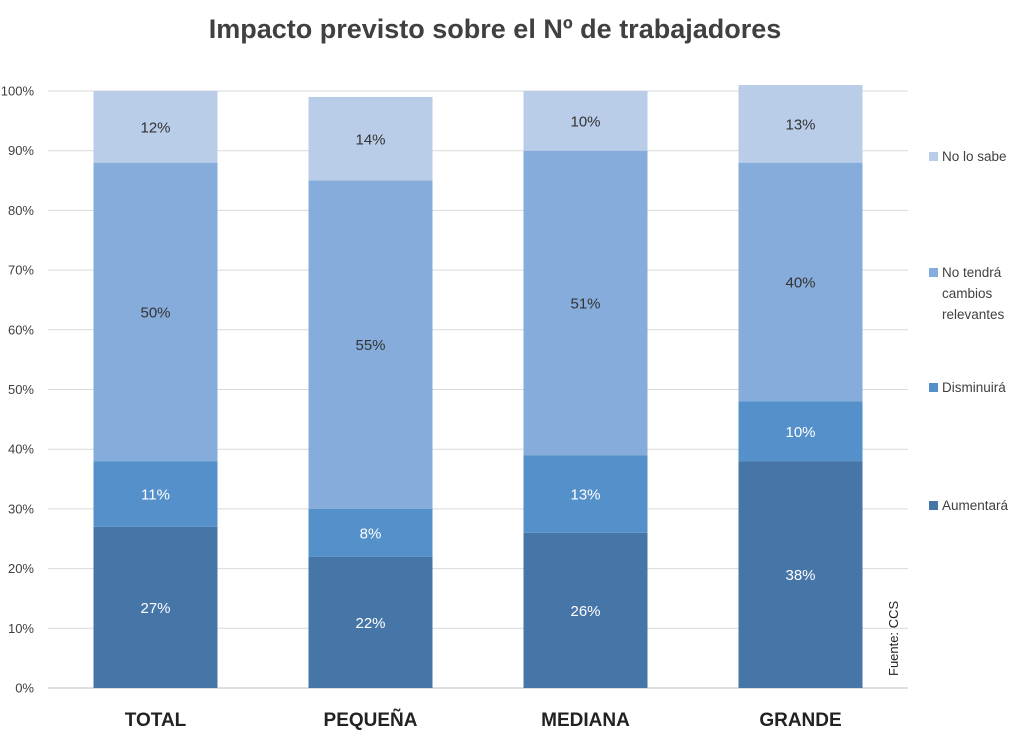 This screenshot has width=1024, height=744. I want to click on x-category-label: TOTAL, so click(156, 720).